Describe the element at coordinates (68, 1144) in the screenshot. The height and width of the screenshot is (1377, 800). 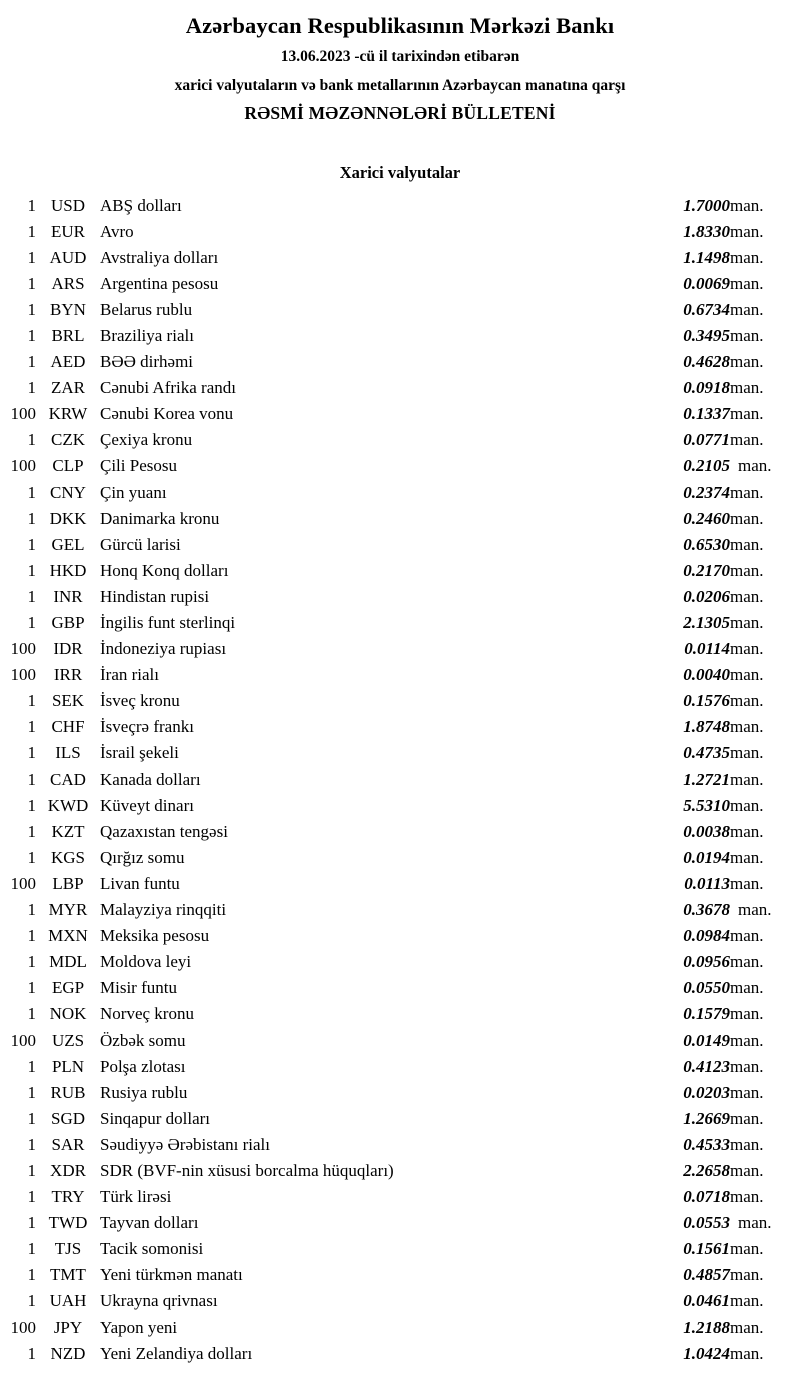
I see `currency-code: SAR` at that location.